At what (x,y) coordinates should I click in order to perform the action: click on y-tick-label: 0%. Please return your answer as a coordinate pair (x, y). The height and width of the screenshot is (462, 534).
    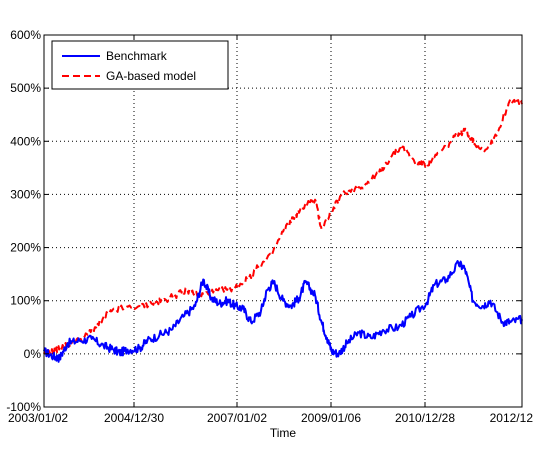
    Looking at the image, I should click on (33, 354).